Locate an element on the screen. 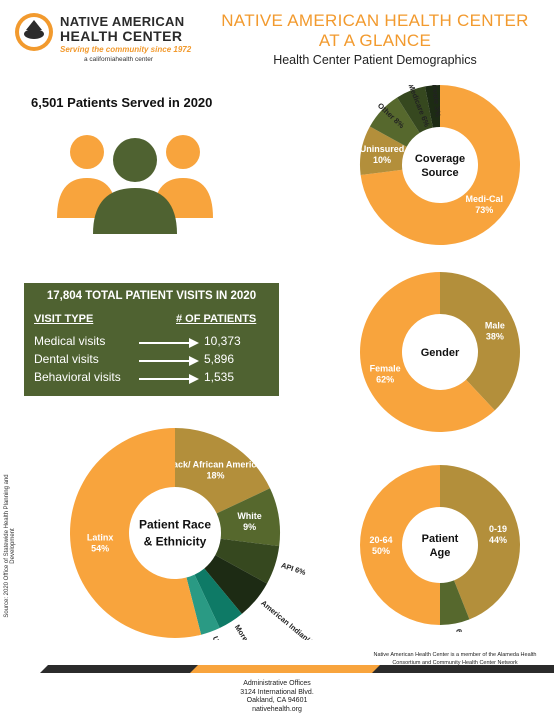 The width and height of the screenshot is (554, 717). slice-value: 62% is located at coordinates (385, 380).